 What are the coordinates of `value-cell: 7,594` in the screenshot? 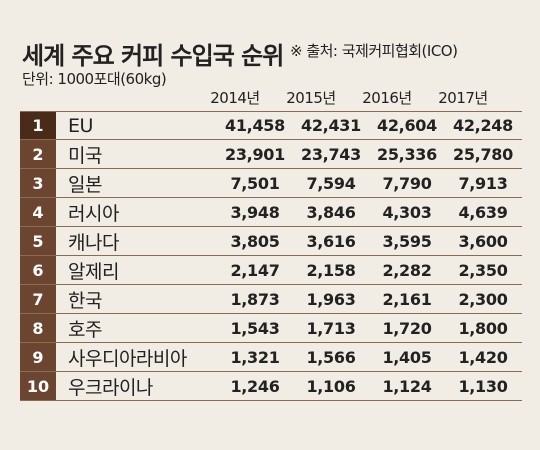 It's located at (331, 183).